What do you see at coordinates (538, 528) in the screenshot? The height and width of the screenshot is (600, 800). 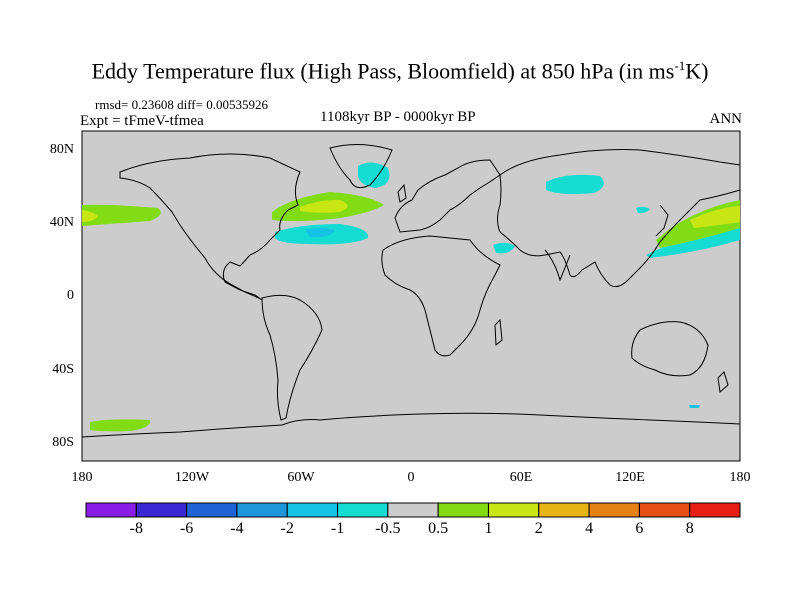 I see `colorbar-label: 2` at bounding box center [538, 528].